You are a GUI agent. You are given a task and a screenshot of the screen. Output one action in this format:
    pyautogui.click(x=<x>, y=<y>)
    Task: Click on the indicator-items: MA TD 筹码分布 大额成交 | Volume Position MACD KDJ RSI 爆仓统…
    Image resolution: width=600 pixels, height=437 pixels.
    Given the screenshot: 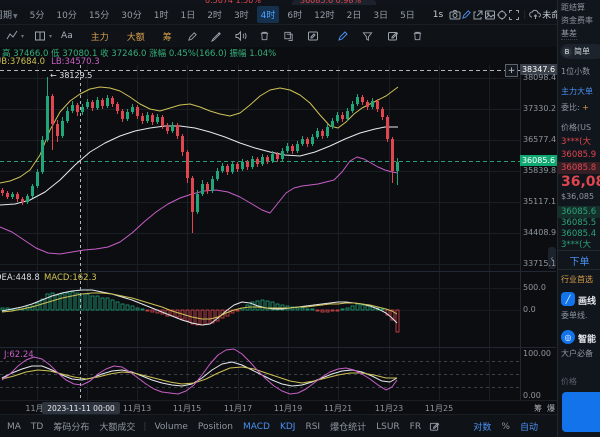 What is the action you would take?
    pyautogui.click(x=214, y=427)
    